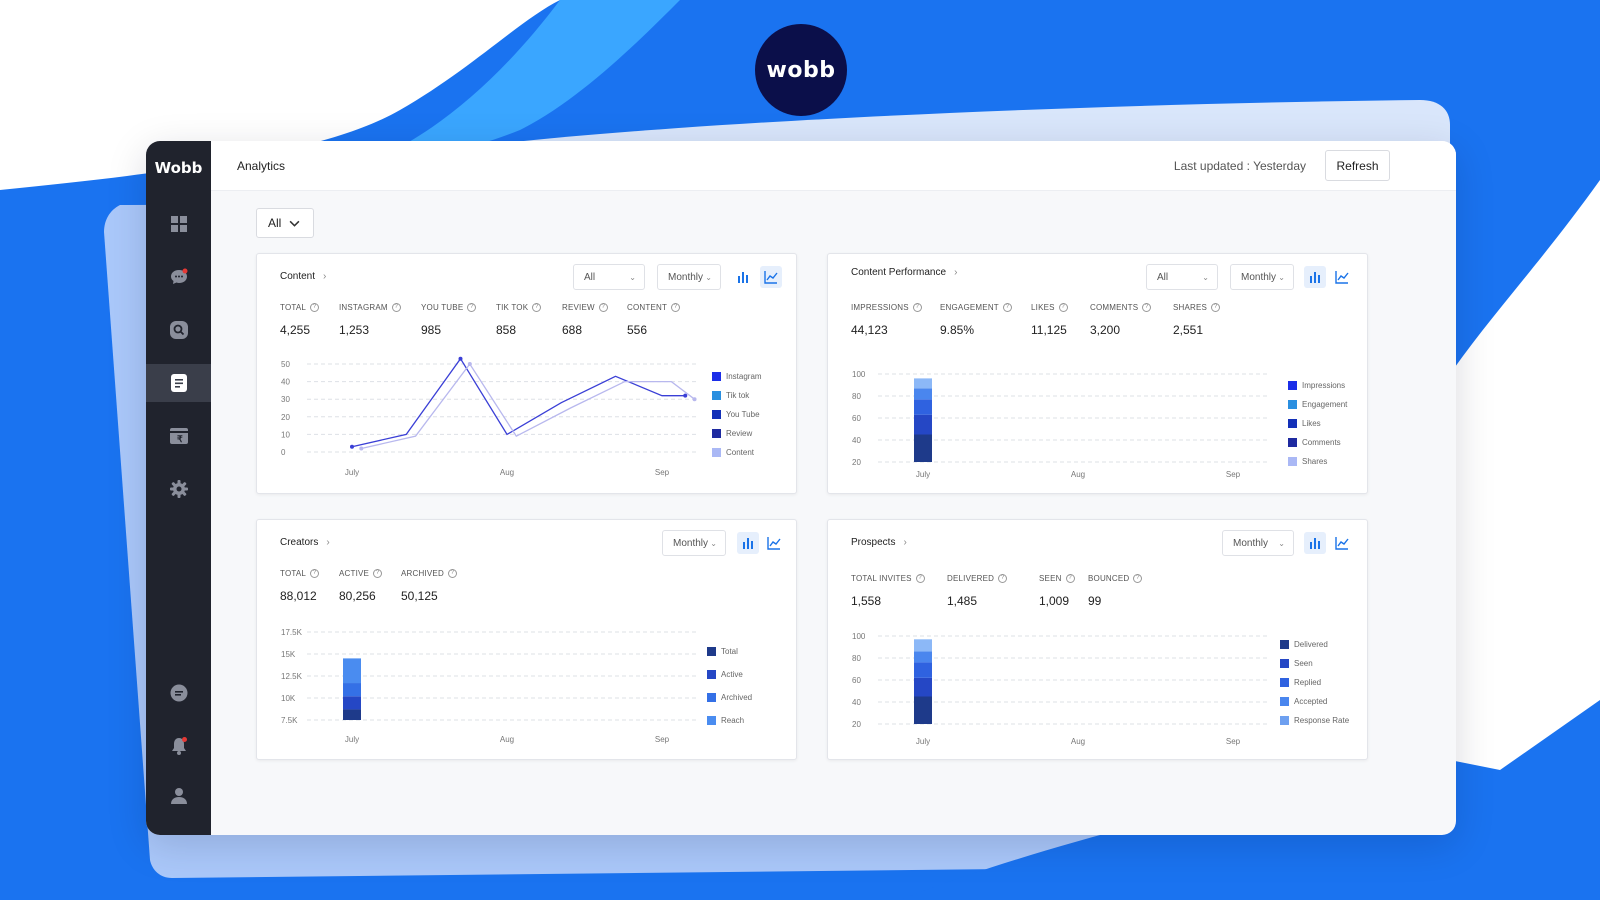 The height and width of the screenshot is (900, 1600). I want to click on legend-item: Engagement, so click(1317, 404).